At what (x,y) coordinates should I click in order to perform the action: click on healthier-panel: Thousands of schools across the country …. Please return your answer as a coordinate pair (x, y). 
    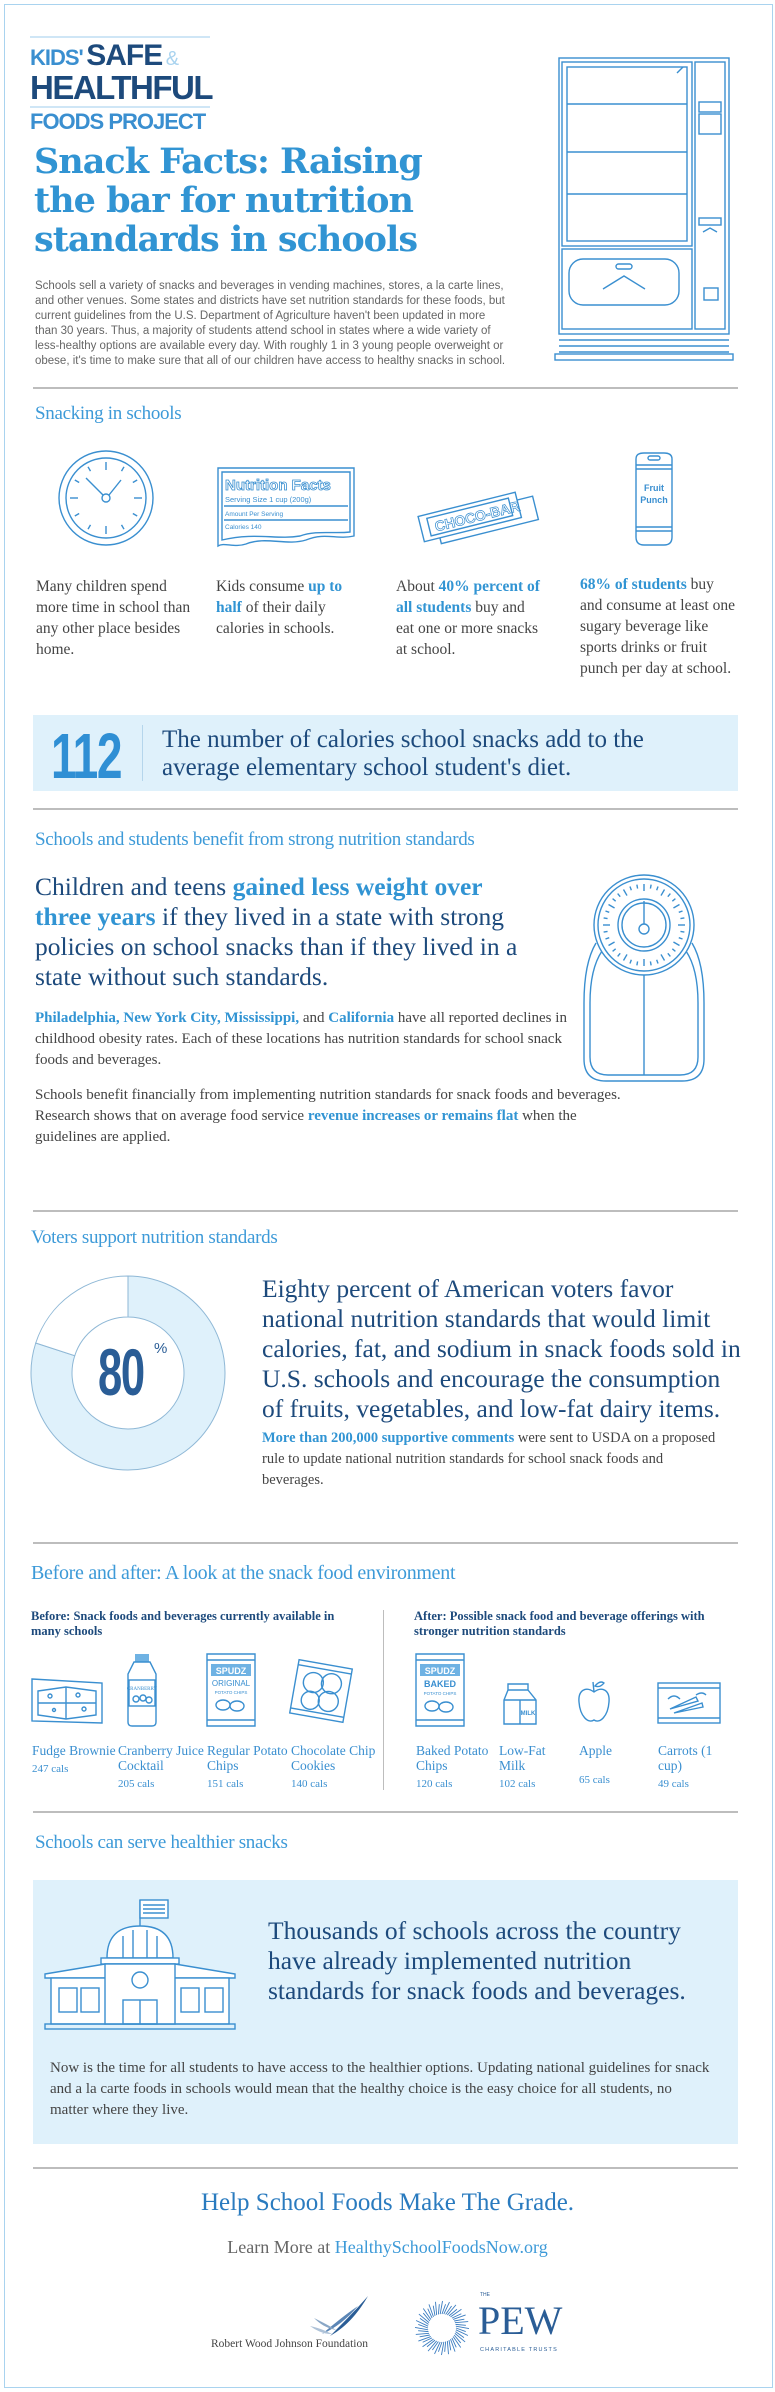
    Looking at the image, I should click on (385, 2012).